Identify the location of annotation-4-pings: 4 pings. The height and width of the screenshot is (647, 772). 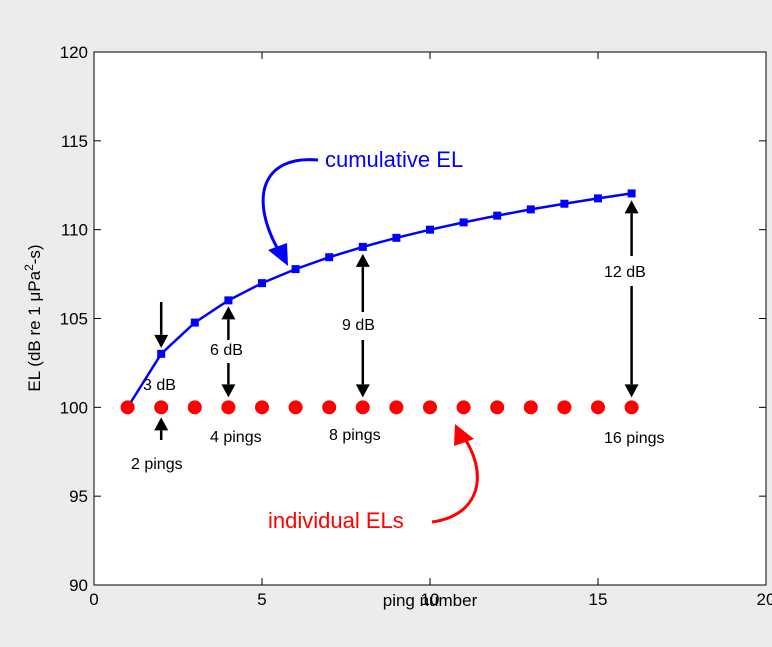
(236, 437).